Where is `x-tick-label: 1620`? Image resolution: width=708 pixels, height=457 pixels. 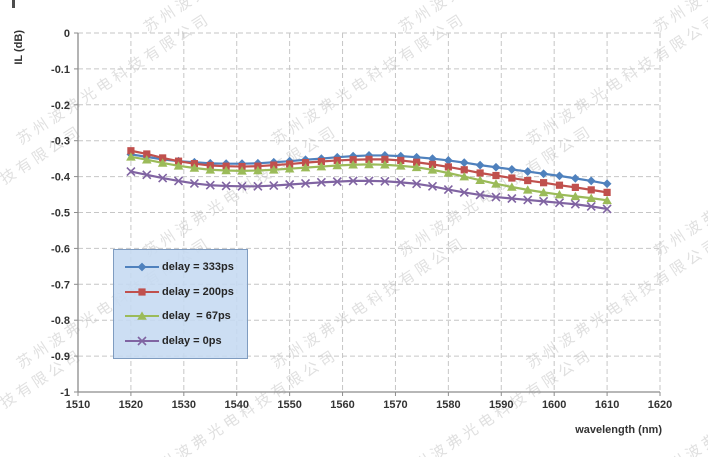 x-tick-label: 1620 is located at coordinates (660, 405).